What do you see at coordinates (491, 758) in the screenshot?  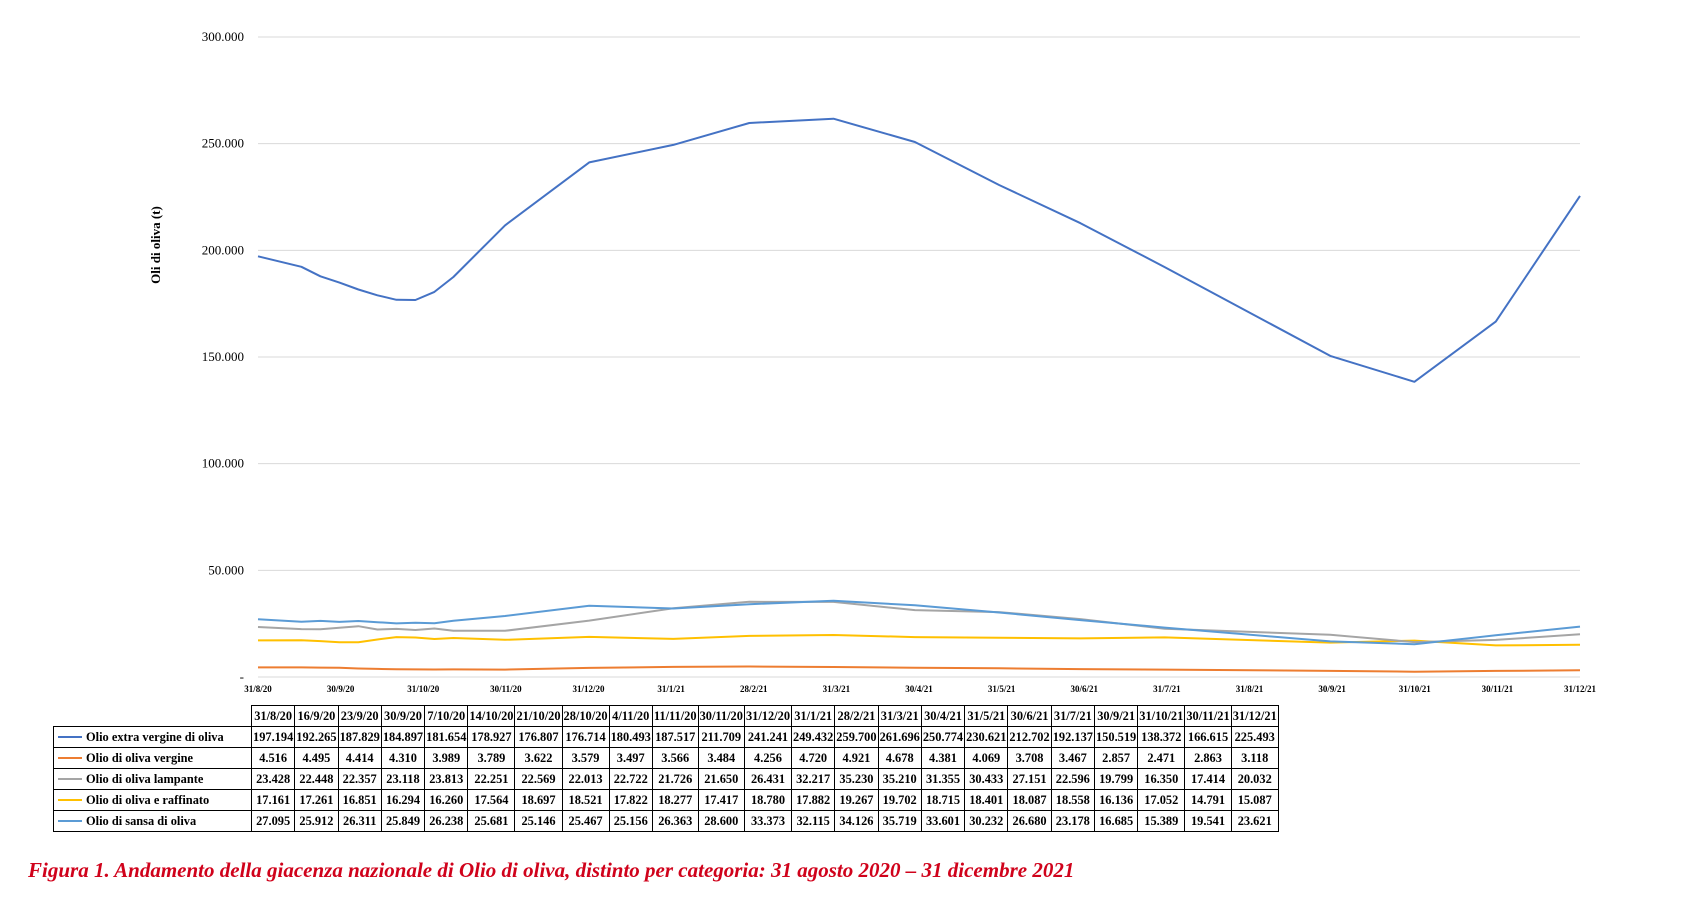 I see `table-cell: 3.789` at bounding box center [491, 758].